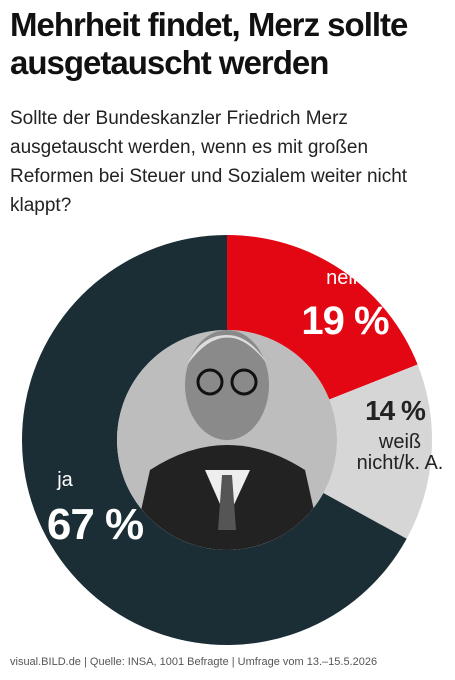 The height and width of the screenshot is (680, 455). Describe the element at coordinates (95, 524) in the screenshot. I see `value-label: 67 %` at that location.